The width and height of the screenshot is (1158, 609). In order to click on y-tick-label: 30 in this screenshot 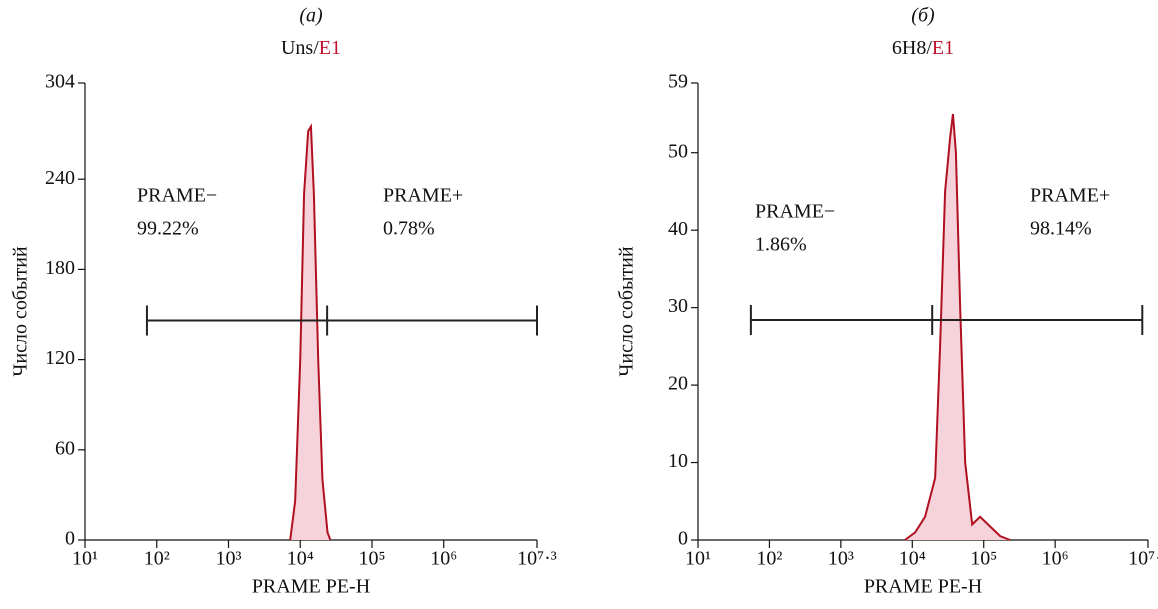, I will do `click(678, 306)`.